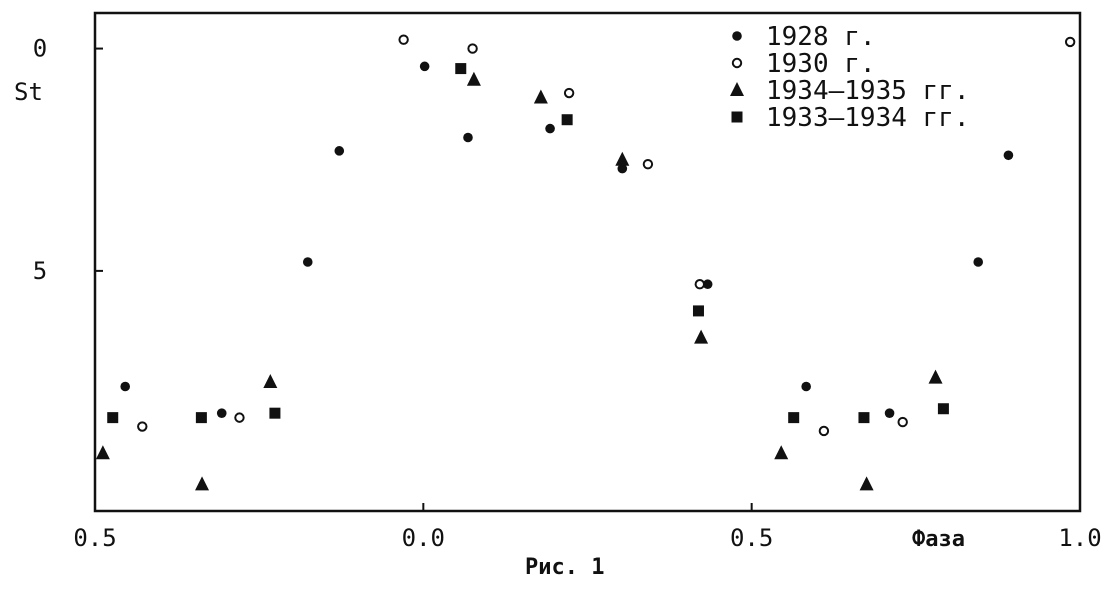  What do you see at coordinates (564, 567) in the screenshot?
I see `figure-caption: Рис. 1` at bounding box center [564, 567].